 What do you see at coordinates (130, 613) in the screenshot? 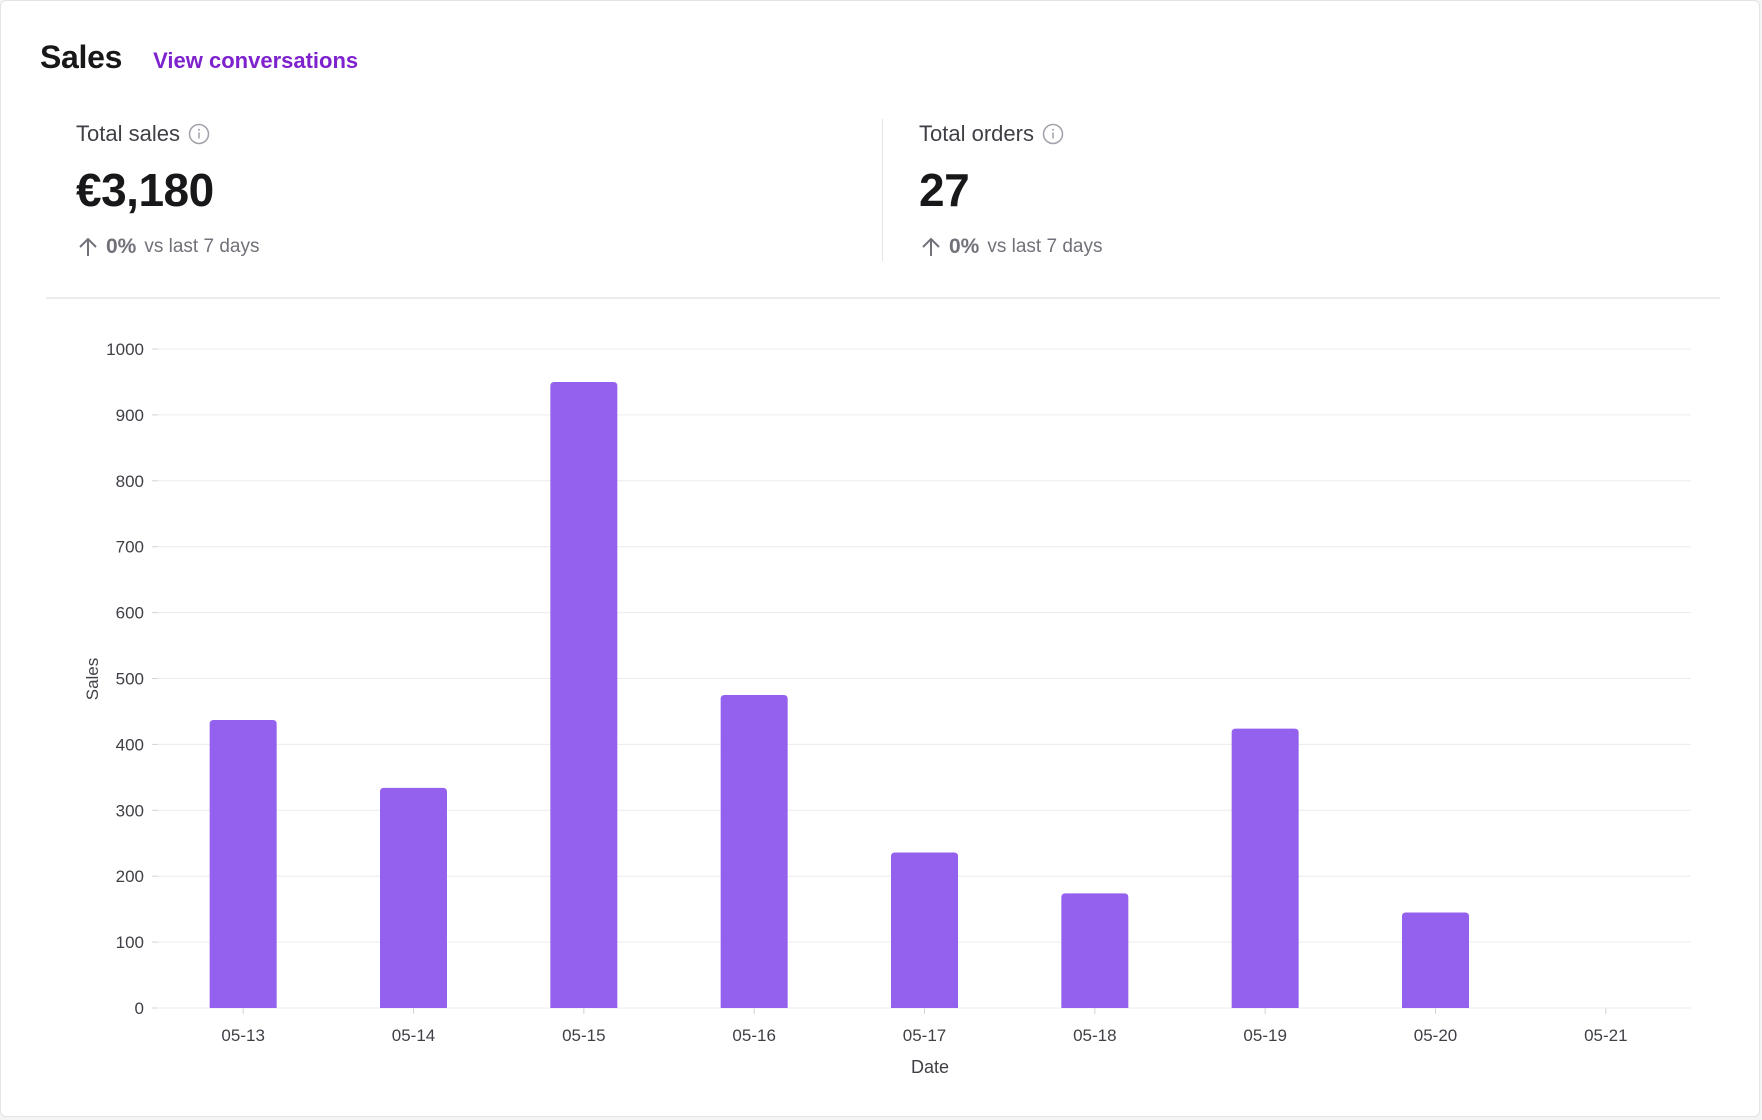
I see `y-tick-label: 600` at bounding box center [130, 613].